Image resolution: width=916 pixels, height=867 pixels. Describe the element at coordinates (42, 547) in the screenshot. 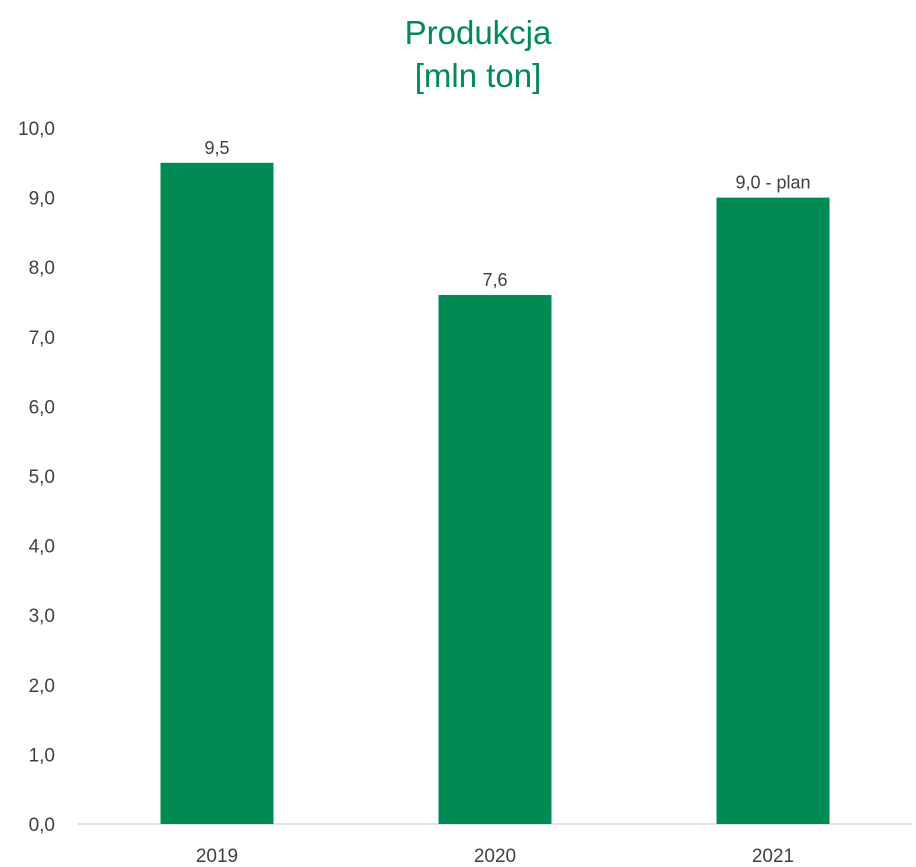

I see `y-tick-label: 4,0` at that location.